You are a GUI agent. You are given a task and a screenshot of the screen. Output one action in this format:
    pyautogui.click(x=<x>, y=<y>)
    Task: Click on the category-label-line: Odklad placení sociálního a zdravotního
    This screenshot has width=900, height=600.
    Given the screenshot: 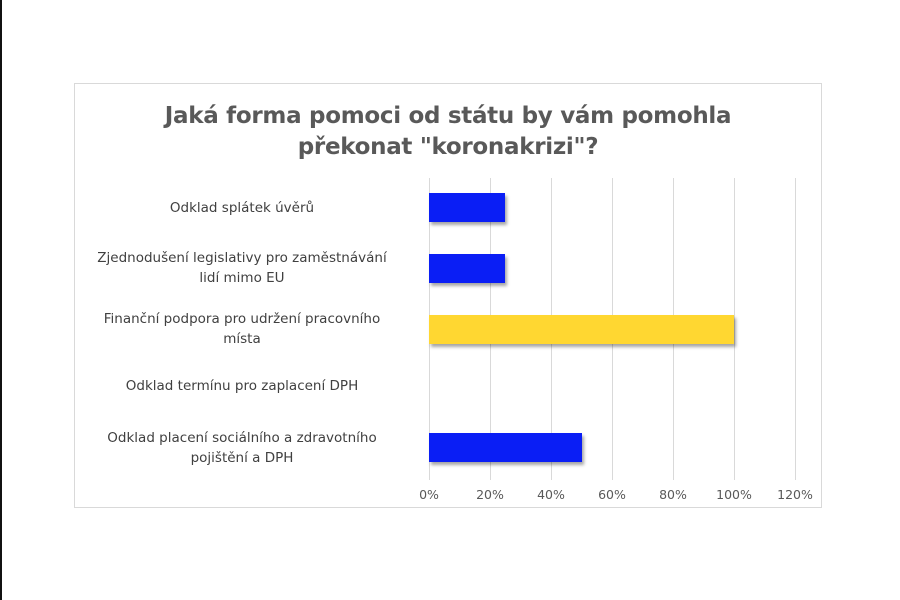 What is the action you would take?
    pyautogui.click(x=242, y=438)
    